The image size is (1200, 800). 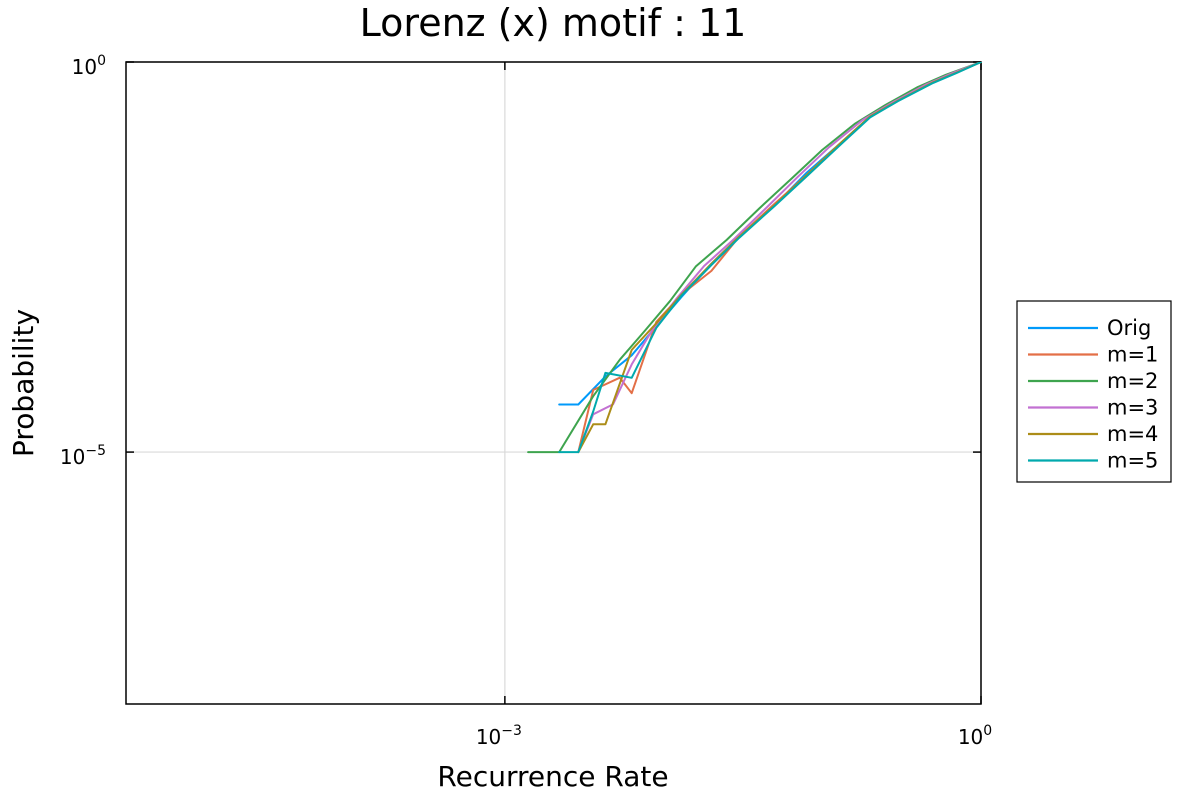 What do you see at coordinates (553, 23) in the screenshot?
I see `chart-title: Lorenz (x) motif : 11` at bounding box center [553, 23].